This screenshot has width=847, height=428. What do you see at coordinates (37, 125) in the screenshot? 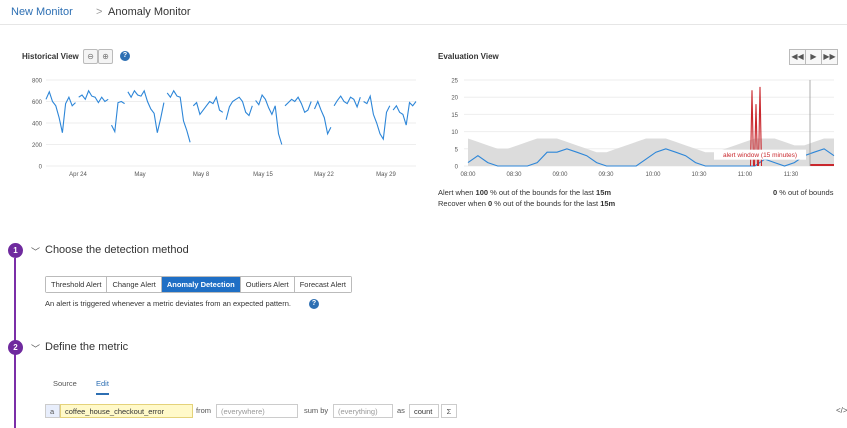
I see `y-tick-label: 400` at bounding box center [37, 125].